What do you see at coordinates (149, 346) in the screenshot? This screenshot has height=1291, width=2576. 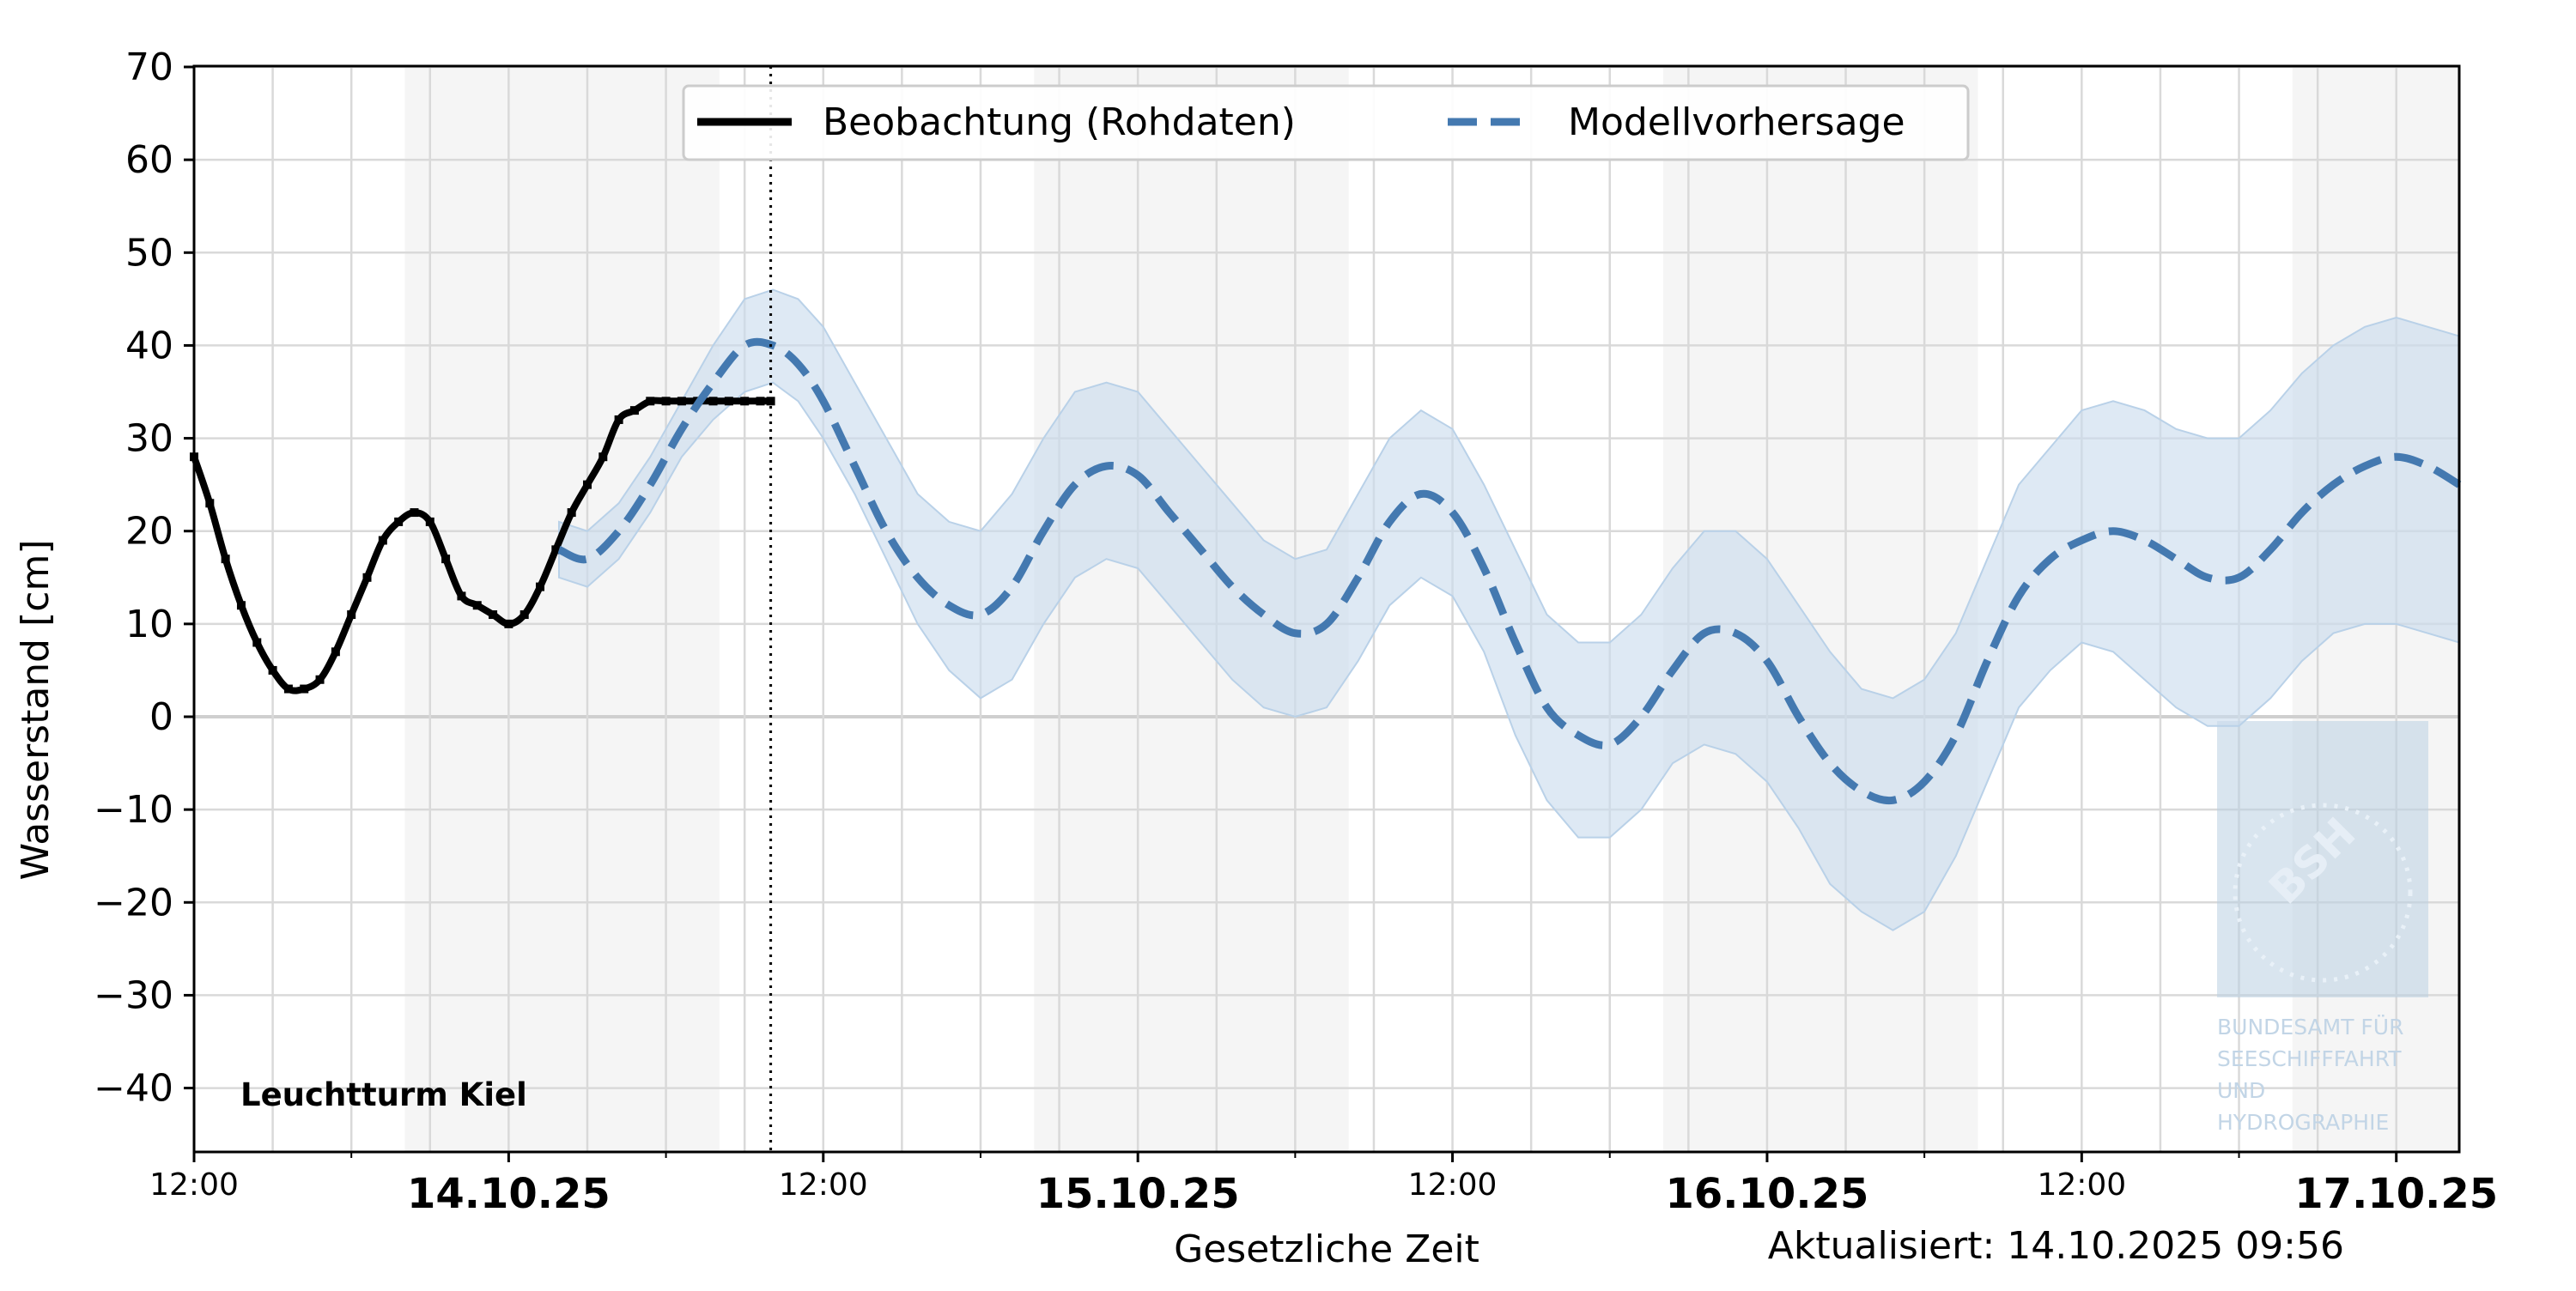 I see `y-tick-label: 40` at bounding box center [149, 346].